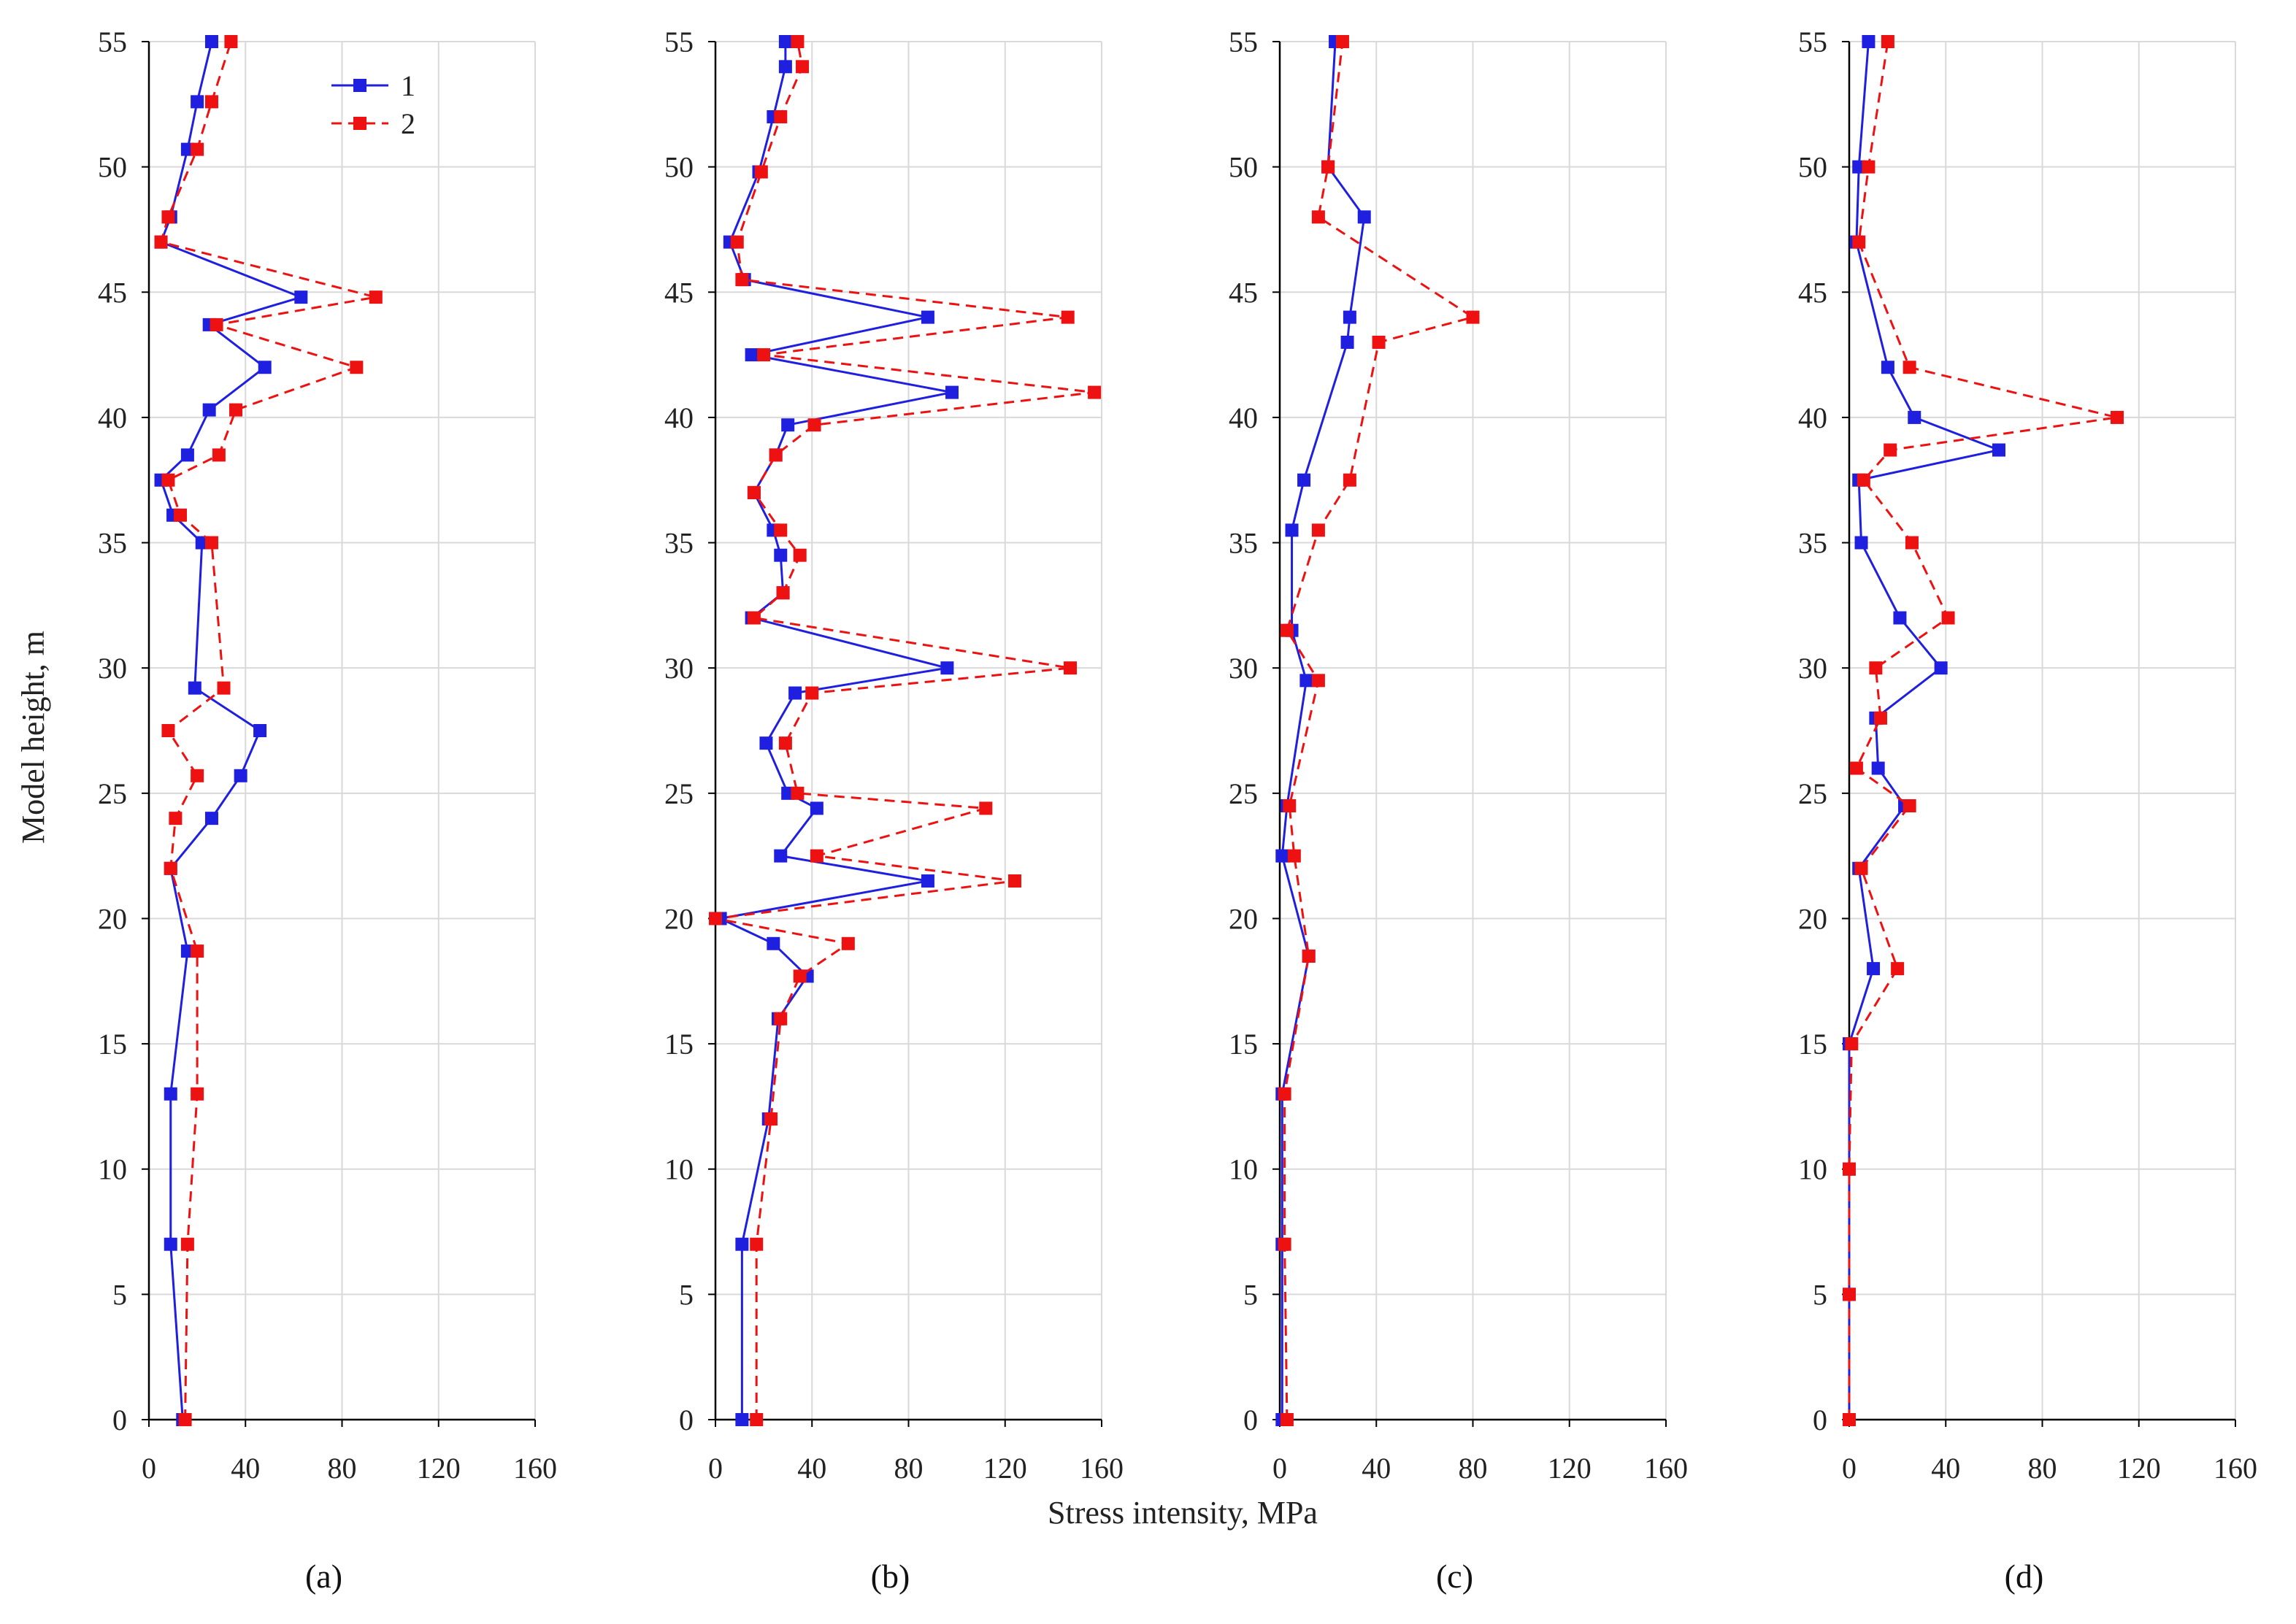 The width and height of the screenshot is (2296, 1624). I want to click on x-tick-label: 120, so click(2139, 1468).